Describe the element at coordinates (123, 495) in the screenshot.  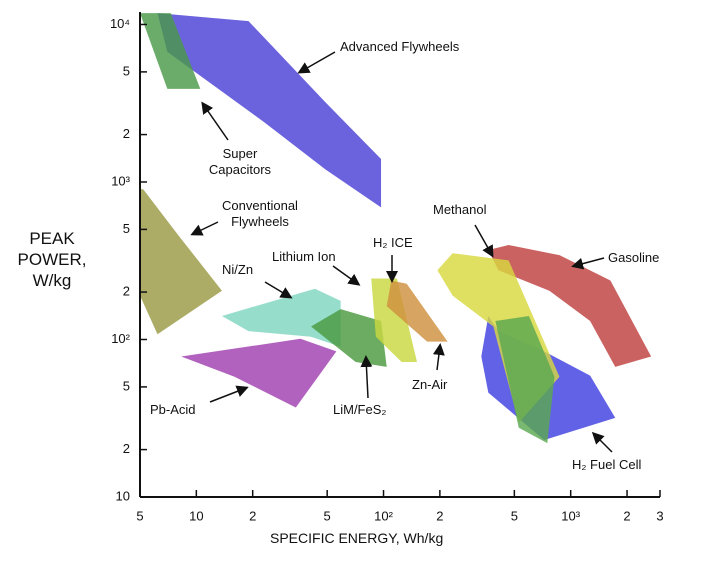
I see `y-tick-label: 10` at that location.